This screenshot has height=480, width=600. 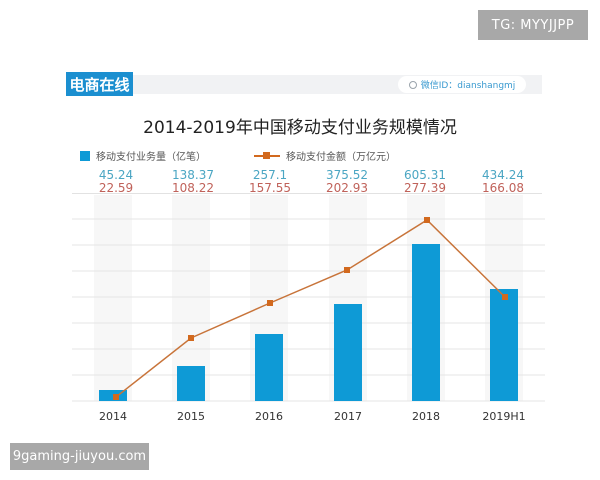 I want to click on bar-2019h1, so click(x=504, y=345).